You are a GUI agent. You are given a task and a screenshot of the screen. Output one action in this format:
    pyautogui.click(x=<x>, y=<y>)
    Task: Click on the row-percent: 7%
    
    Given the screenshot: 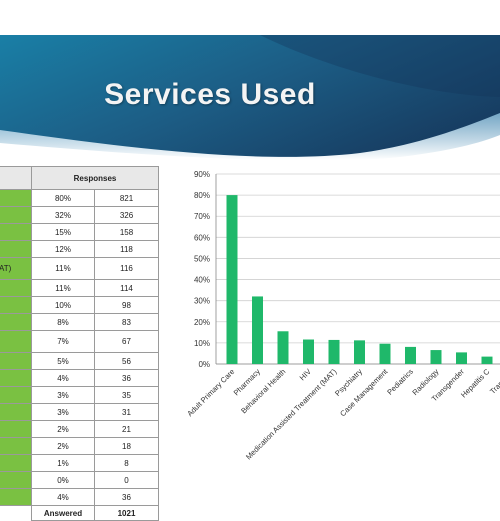 What is the action you would take?
    pyautogui.click(x=63, y=341)
    